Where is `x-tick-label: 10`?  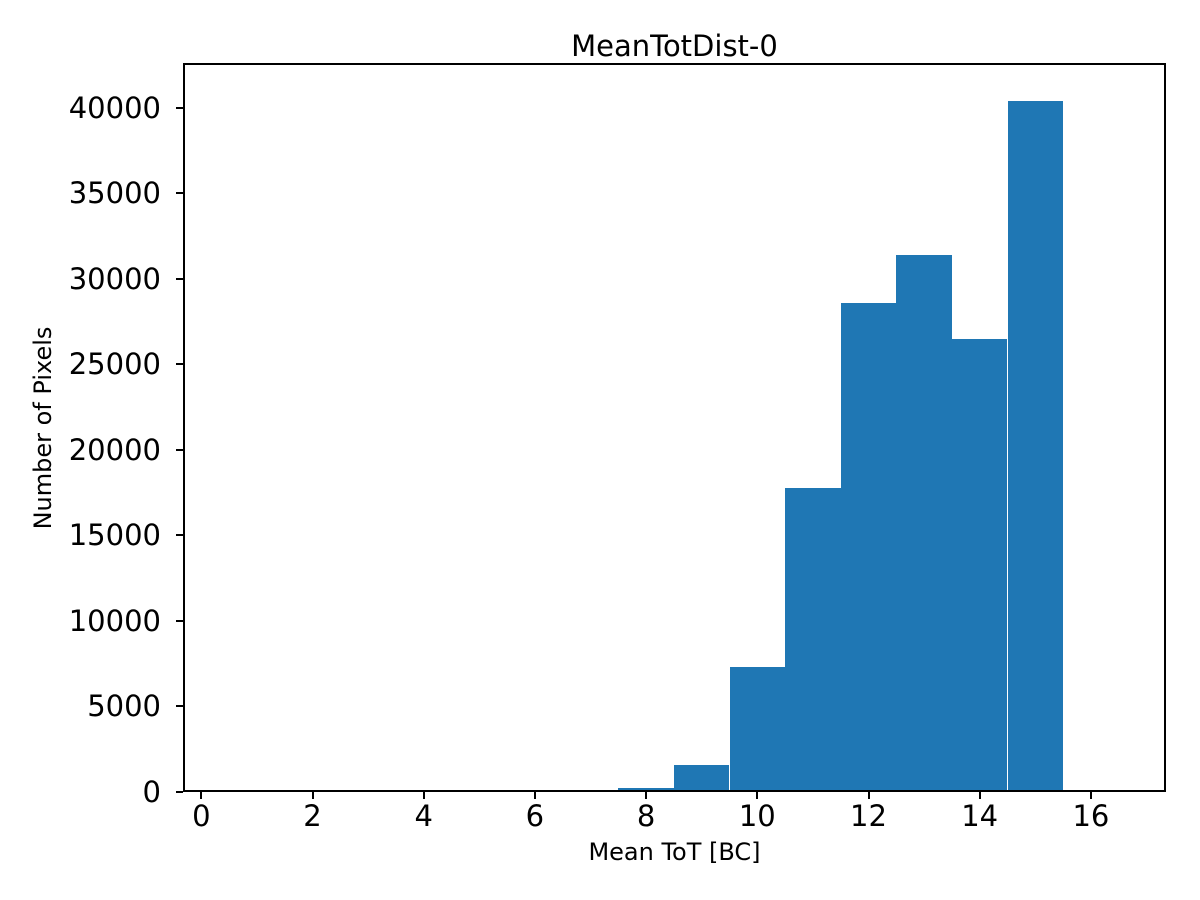 x-tick-label: 10 is located at coordinates (757, 816).